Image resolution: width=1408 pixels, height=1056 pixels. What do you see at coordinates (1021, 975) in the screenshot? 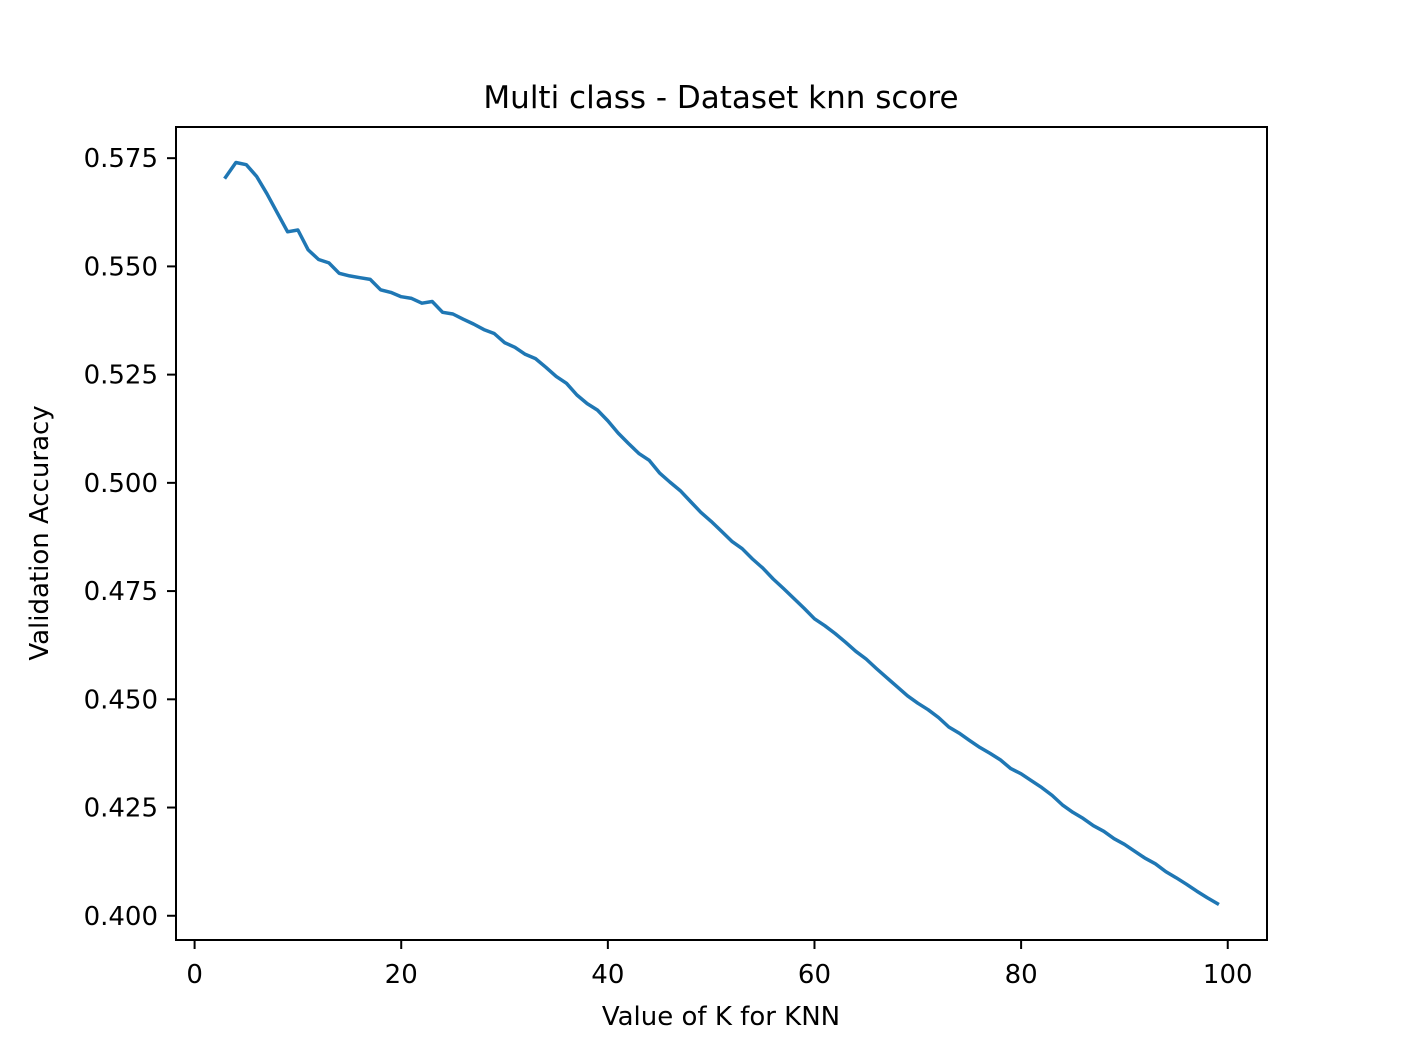
I see `x-tick-label: 80` at bounding box center [1021, 975].